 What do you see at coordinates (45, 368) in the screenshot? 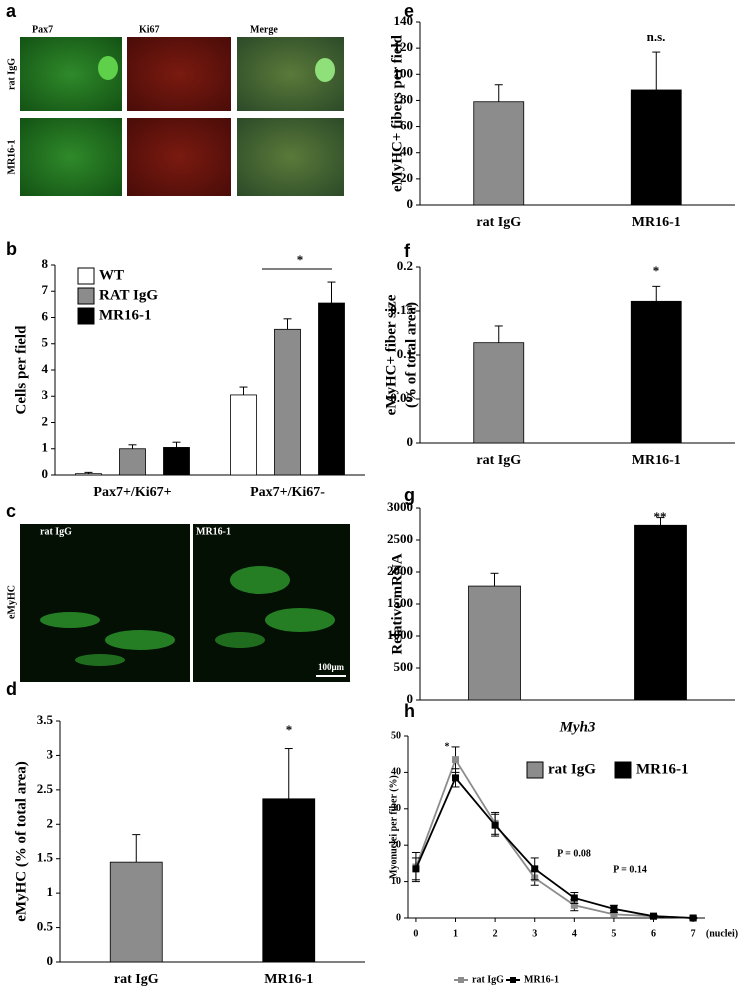
I see `y-tick-label: 4` at bounding box center [45, 368].